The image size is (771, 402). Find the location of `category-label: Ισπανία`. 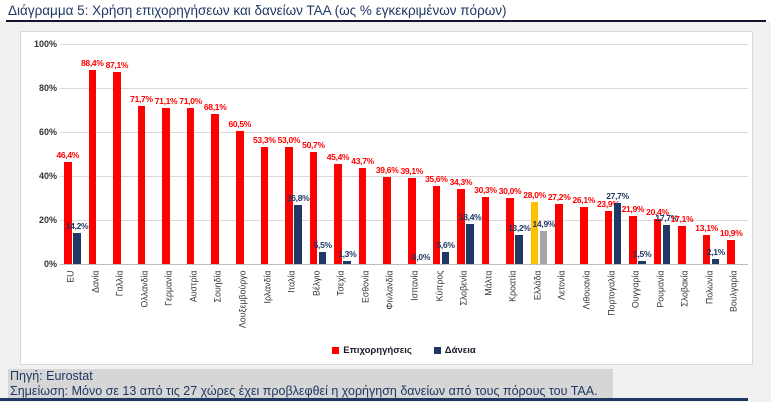

category-label: Ισπανία is located at coordinates (414, 285).